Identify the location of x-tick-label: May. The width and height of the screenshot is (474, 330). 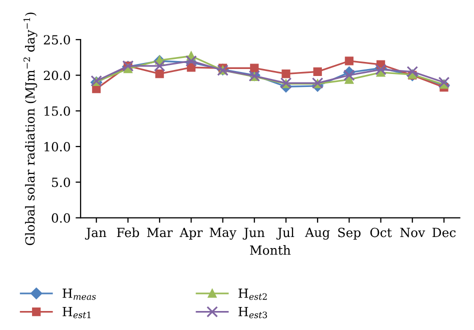
(223, 234).